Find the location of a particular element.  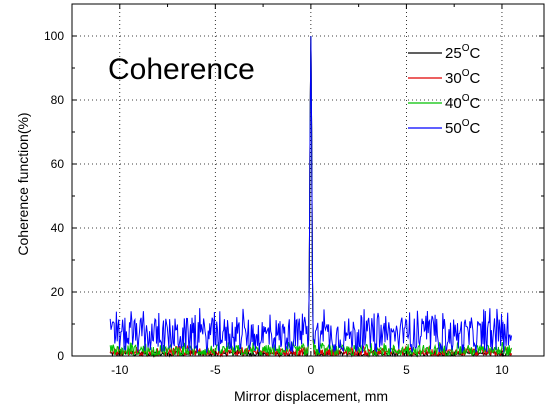

legend-value: 30 is located at coordinates (453, 78).